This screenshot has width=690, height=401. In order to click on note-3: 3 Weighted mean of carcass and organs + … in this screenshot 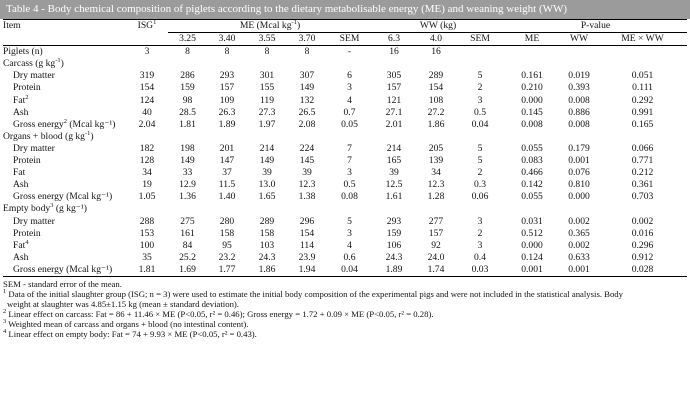, I will do `click(126, 324)`.